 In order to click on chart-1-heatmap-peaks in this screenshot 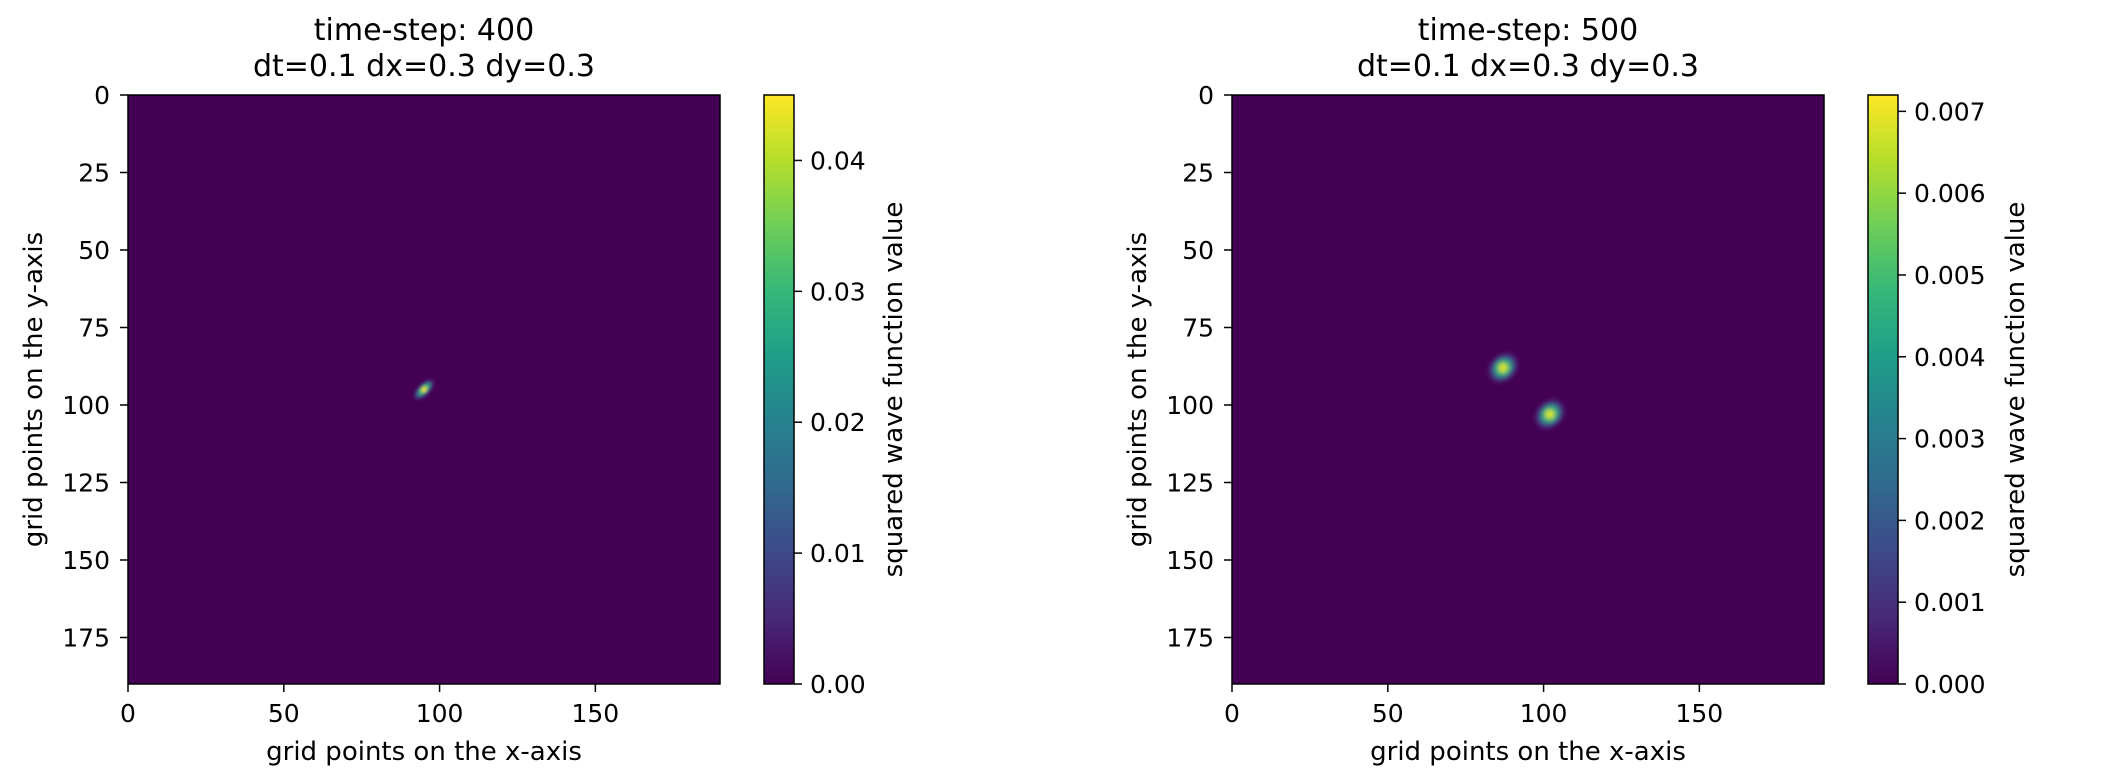, I will do `click(424, 389)`.